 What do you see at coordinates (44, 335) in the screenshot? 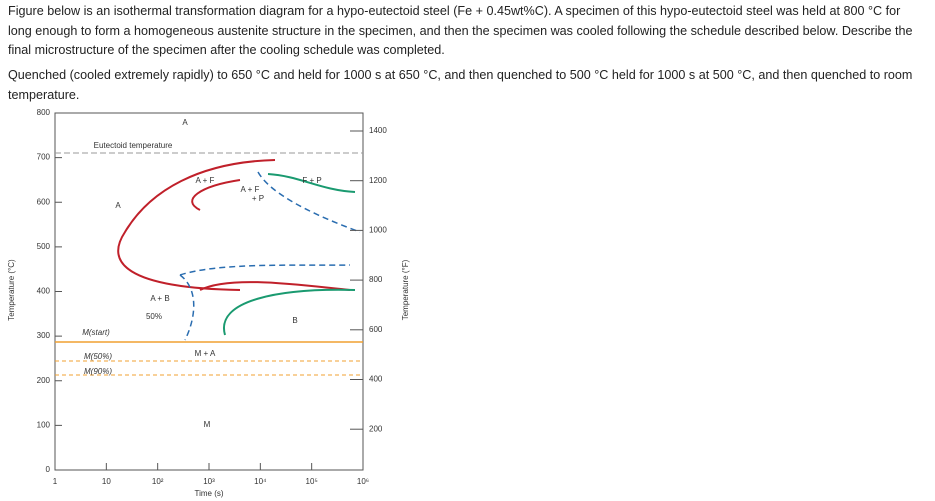
I see `left-tick-label: 300` at bounding box center [44, 335].